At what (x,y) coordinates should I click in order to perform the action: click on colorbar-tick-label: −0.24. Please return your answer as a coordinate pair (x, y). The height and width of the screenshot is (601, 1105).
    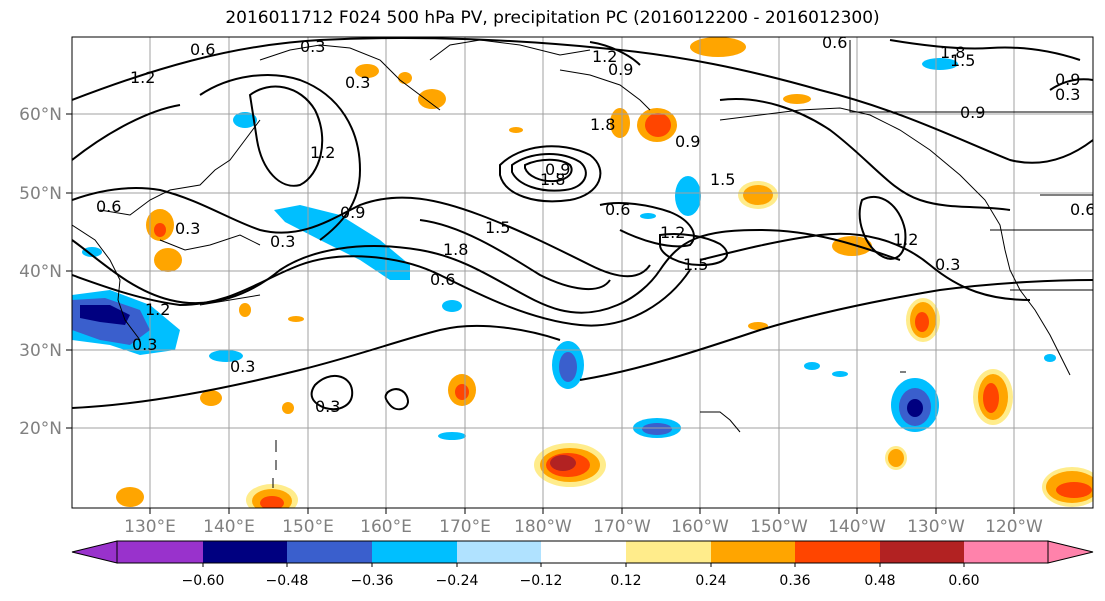
    Looking at the image, I should click on (457, 581).